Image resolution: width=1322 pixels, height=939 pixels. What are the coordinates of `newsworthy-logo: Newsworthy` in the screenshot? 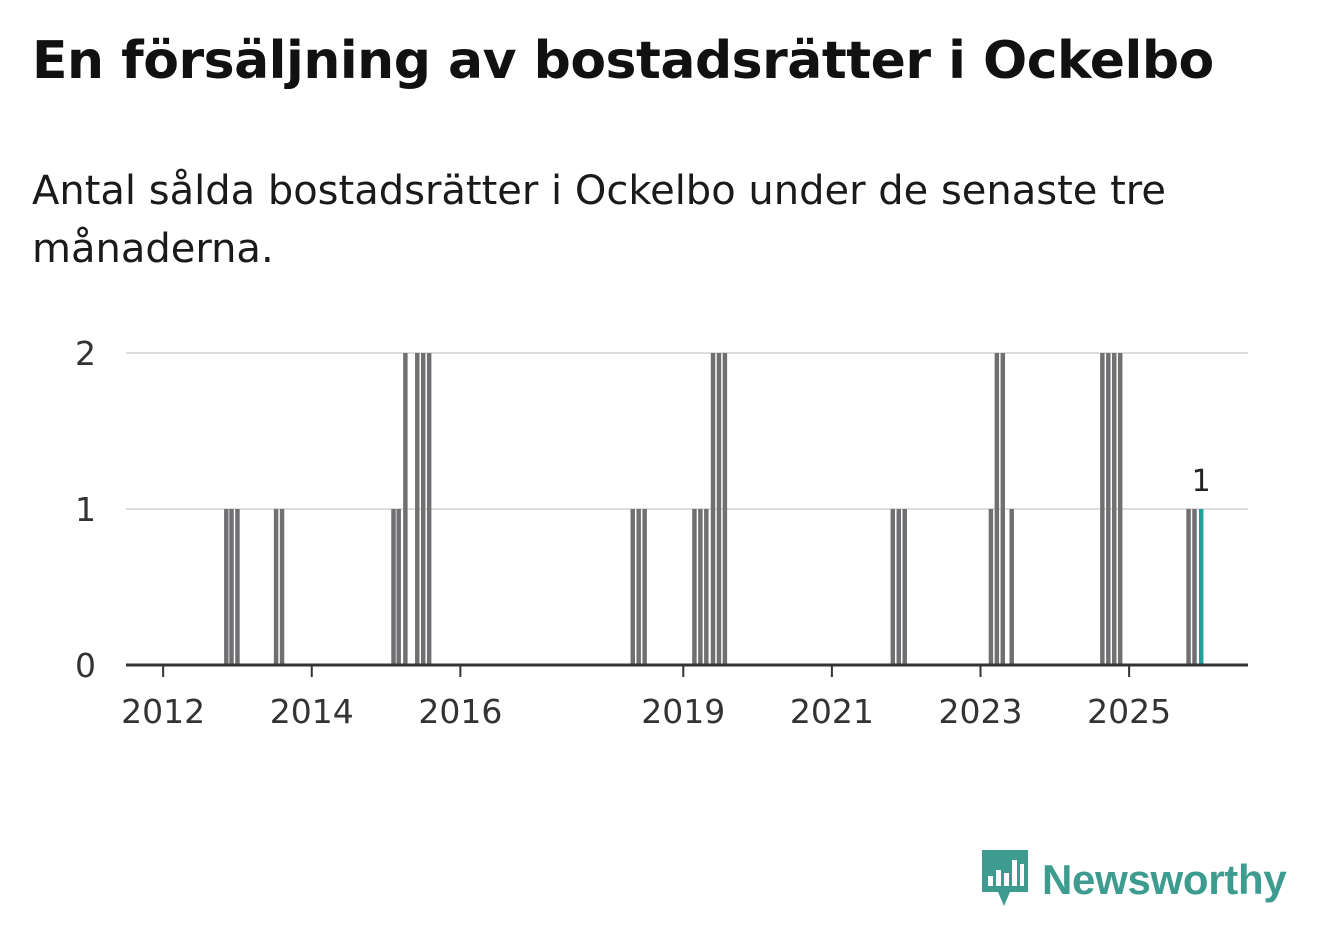 It's located at (1133, 880).